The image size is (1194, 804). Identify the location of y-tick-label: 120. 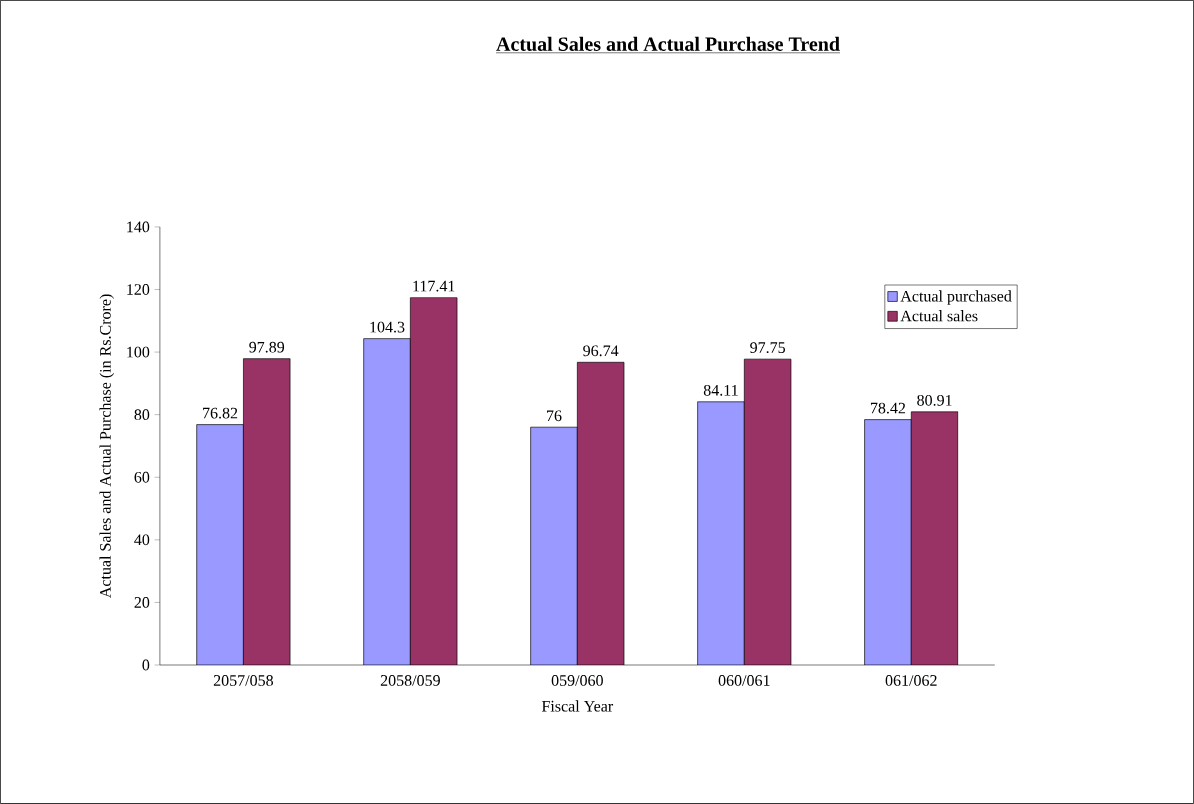
(138, 289).